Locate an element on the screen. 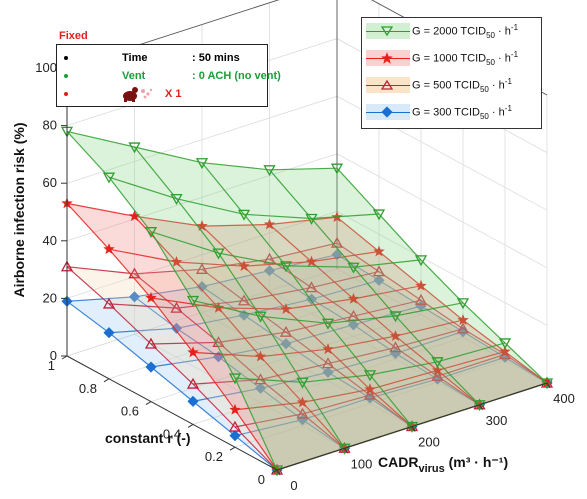 The width and height of the screenshot is (587, 499). legend-item-500: G = 500 TCID50 · h-1 is located at coordinates (451, 86).